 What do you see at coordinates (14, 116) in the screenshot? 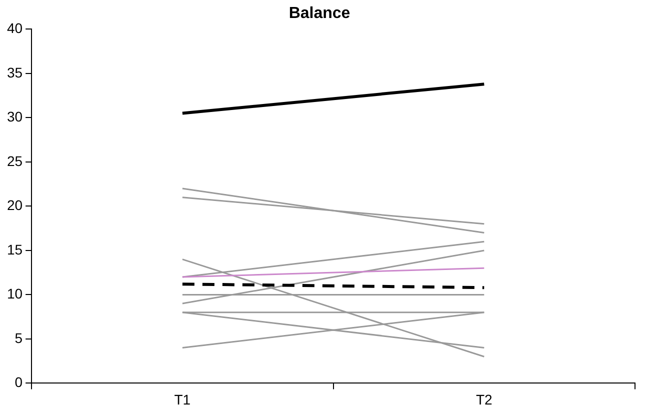
I see `y-tick-label: 30` at bounding box center [14, 116].